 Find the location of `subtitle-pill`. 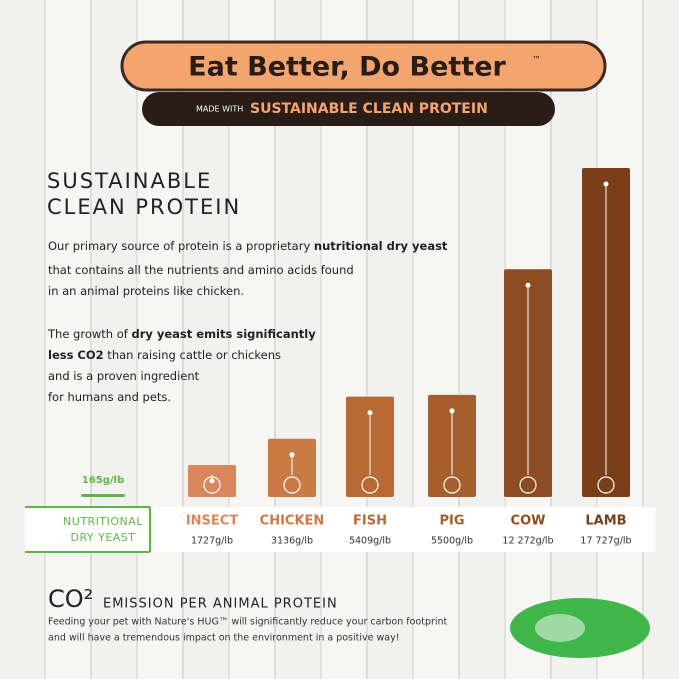

subtitle-pill is located at coordinates (348, 109).